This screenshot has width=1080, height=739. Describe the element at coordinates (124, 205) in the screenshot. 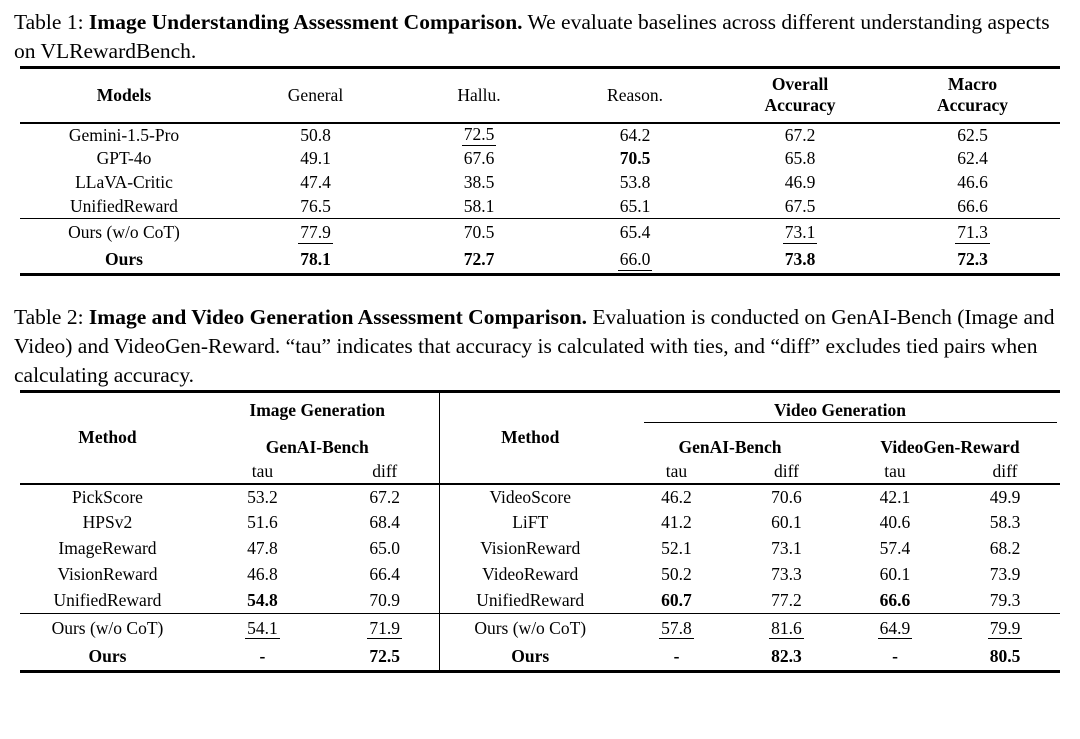

I see `cell-model: UnifiedReward` at that location.